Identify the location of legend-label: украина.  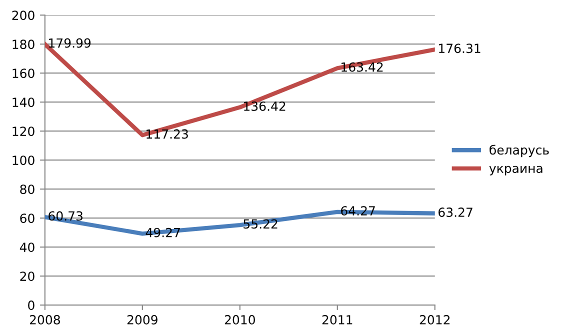
(515, 171).